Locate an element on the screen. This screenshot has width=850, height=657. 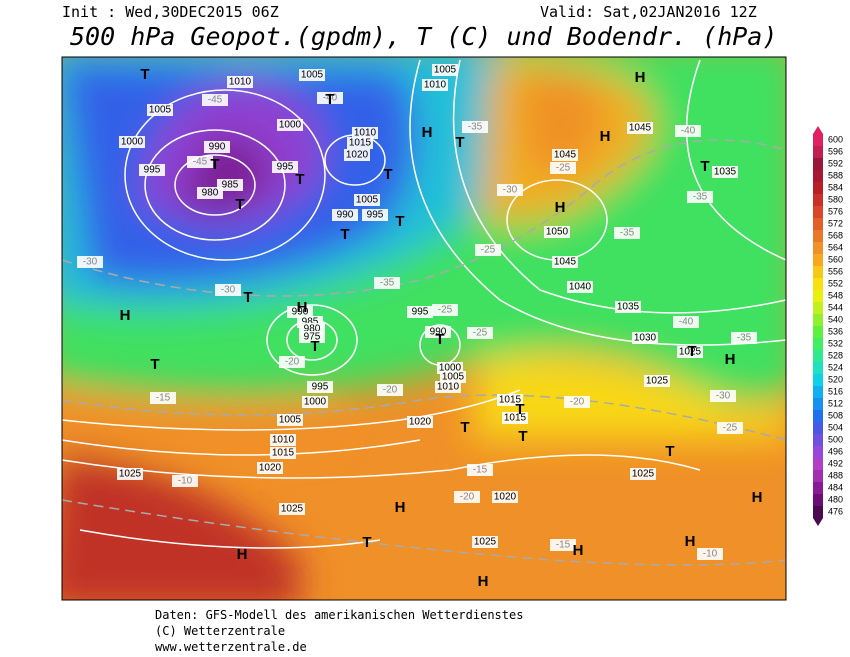
isobar-label: 1045 is located at coordinates (640, 128).